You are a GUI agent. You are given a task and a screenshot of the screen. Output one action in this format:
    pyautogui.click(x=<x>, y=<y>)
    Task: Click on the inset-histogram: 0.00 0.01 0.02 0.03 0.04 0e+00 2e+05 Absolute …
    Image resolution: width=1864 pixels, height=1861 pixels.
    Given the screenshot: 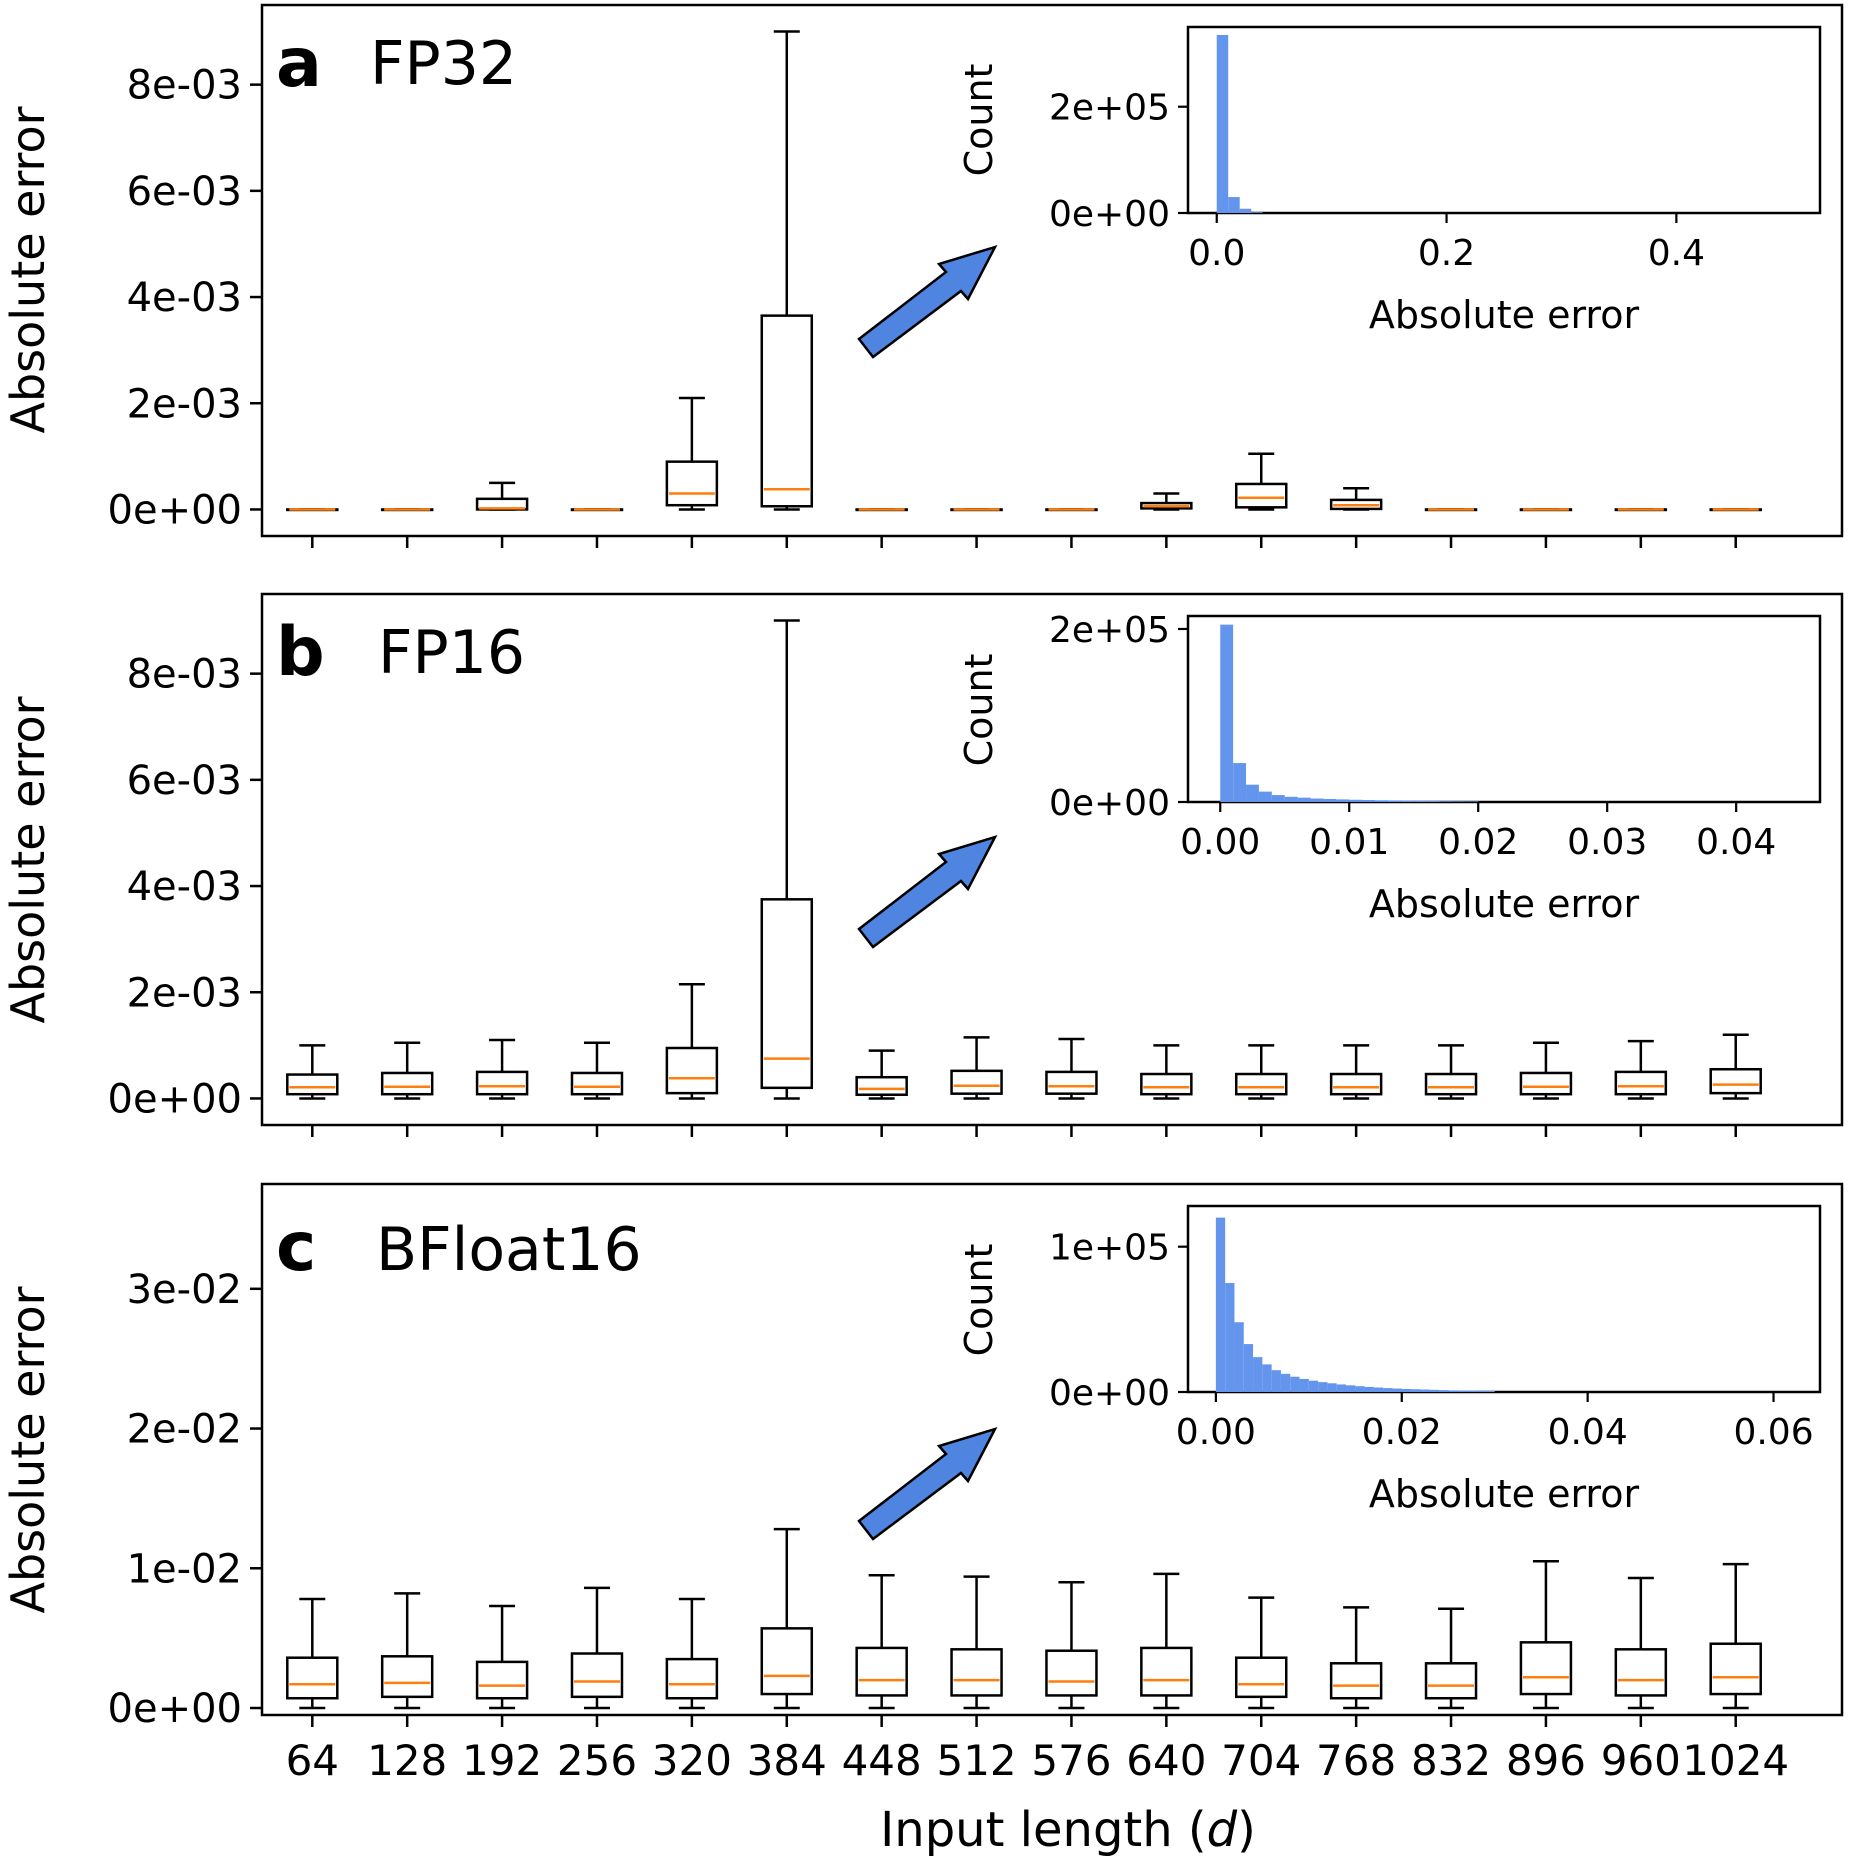 What is the action you would take?
    pyautogui.click(x=1389, y=768)
    